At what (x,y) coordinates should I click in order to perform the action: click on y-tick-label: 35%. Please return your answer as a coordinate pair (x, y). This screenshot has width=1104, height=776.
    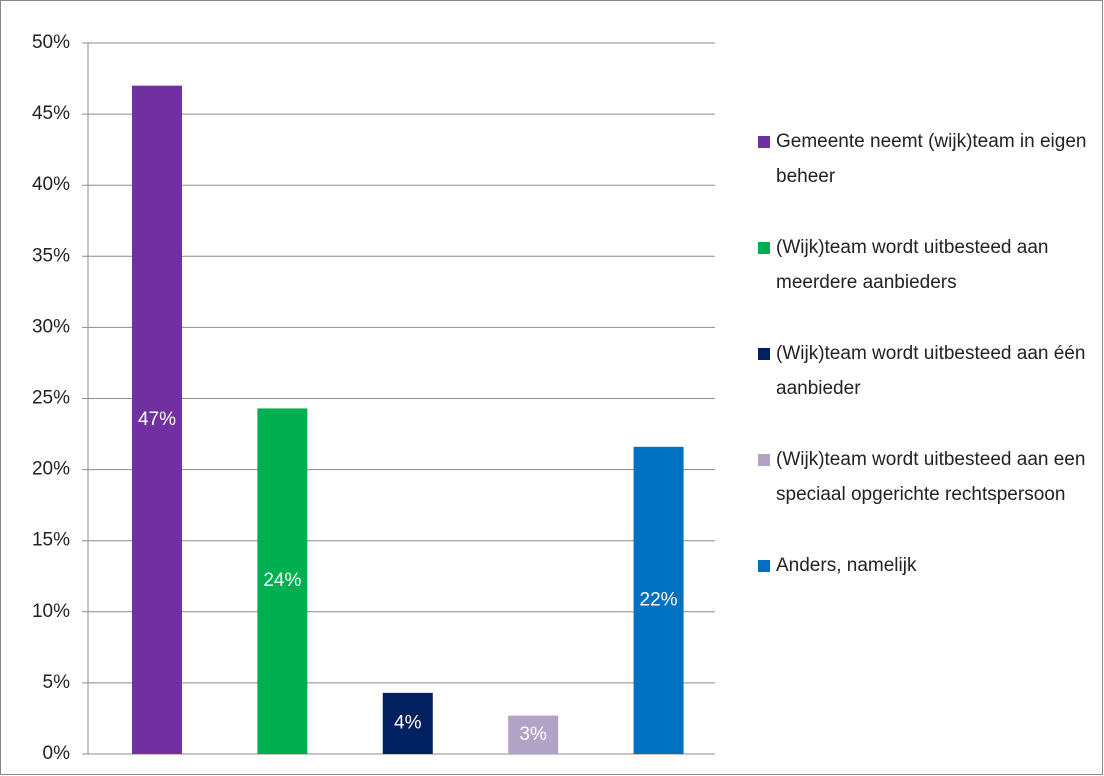
    Looking at the image, I should click on (51, 255).